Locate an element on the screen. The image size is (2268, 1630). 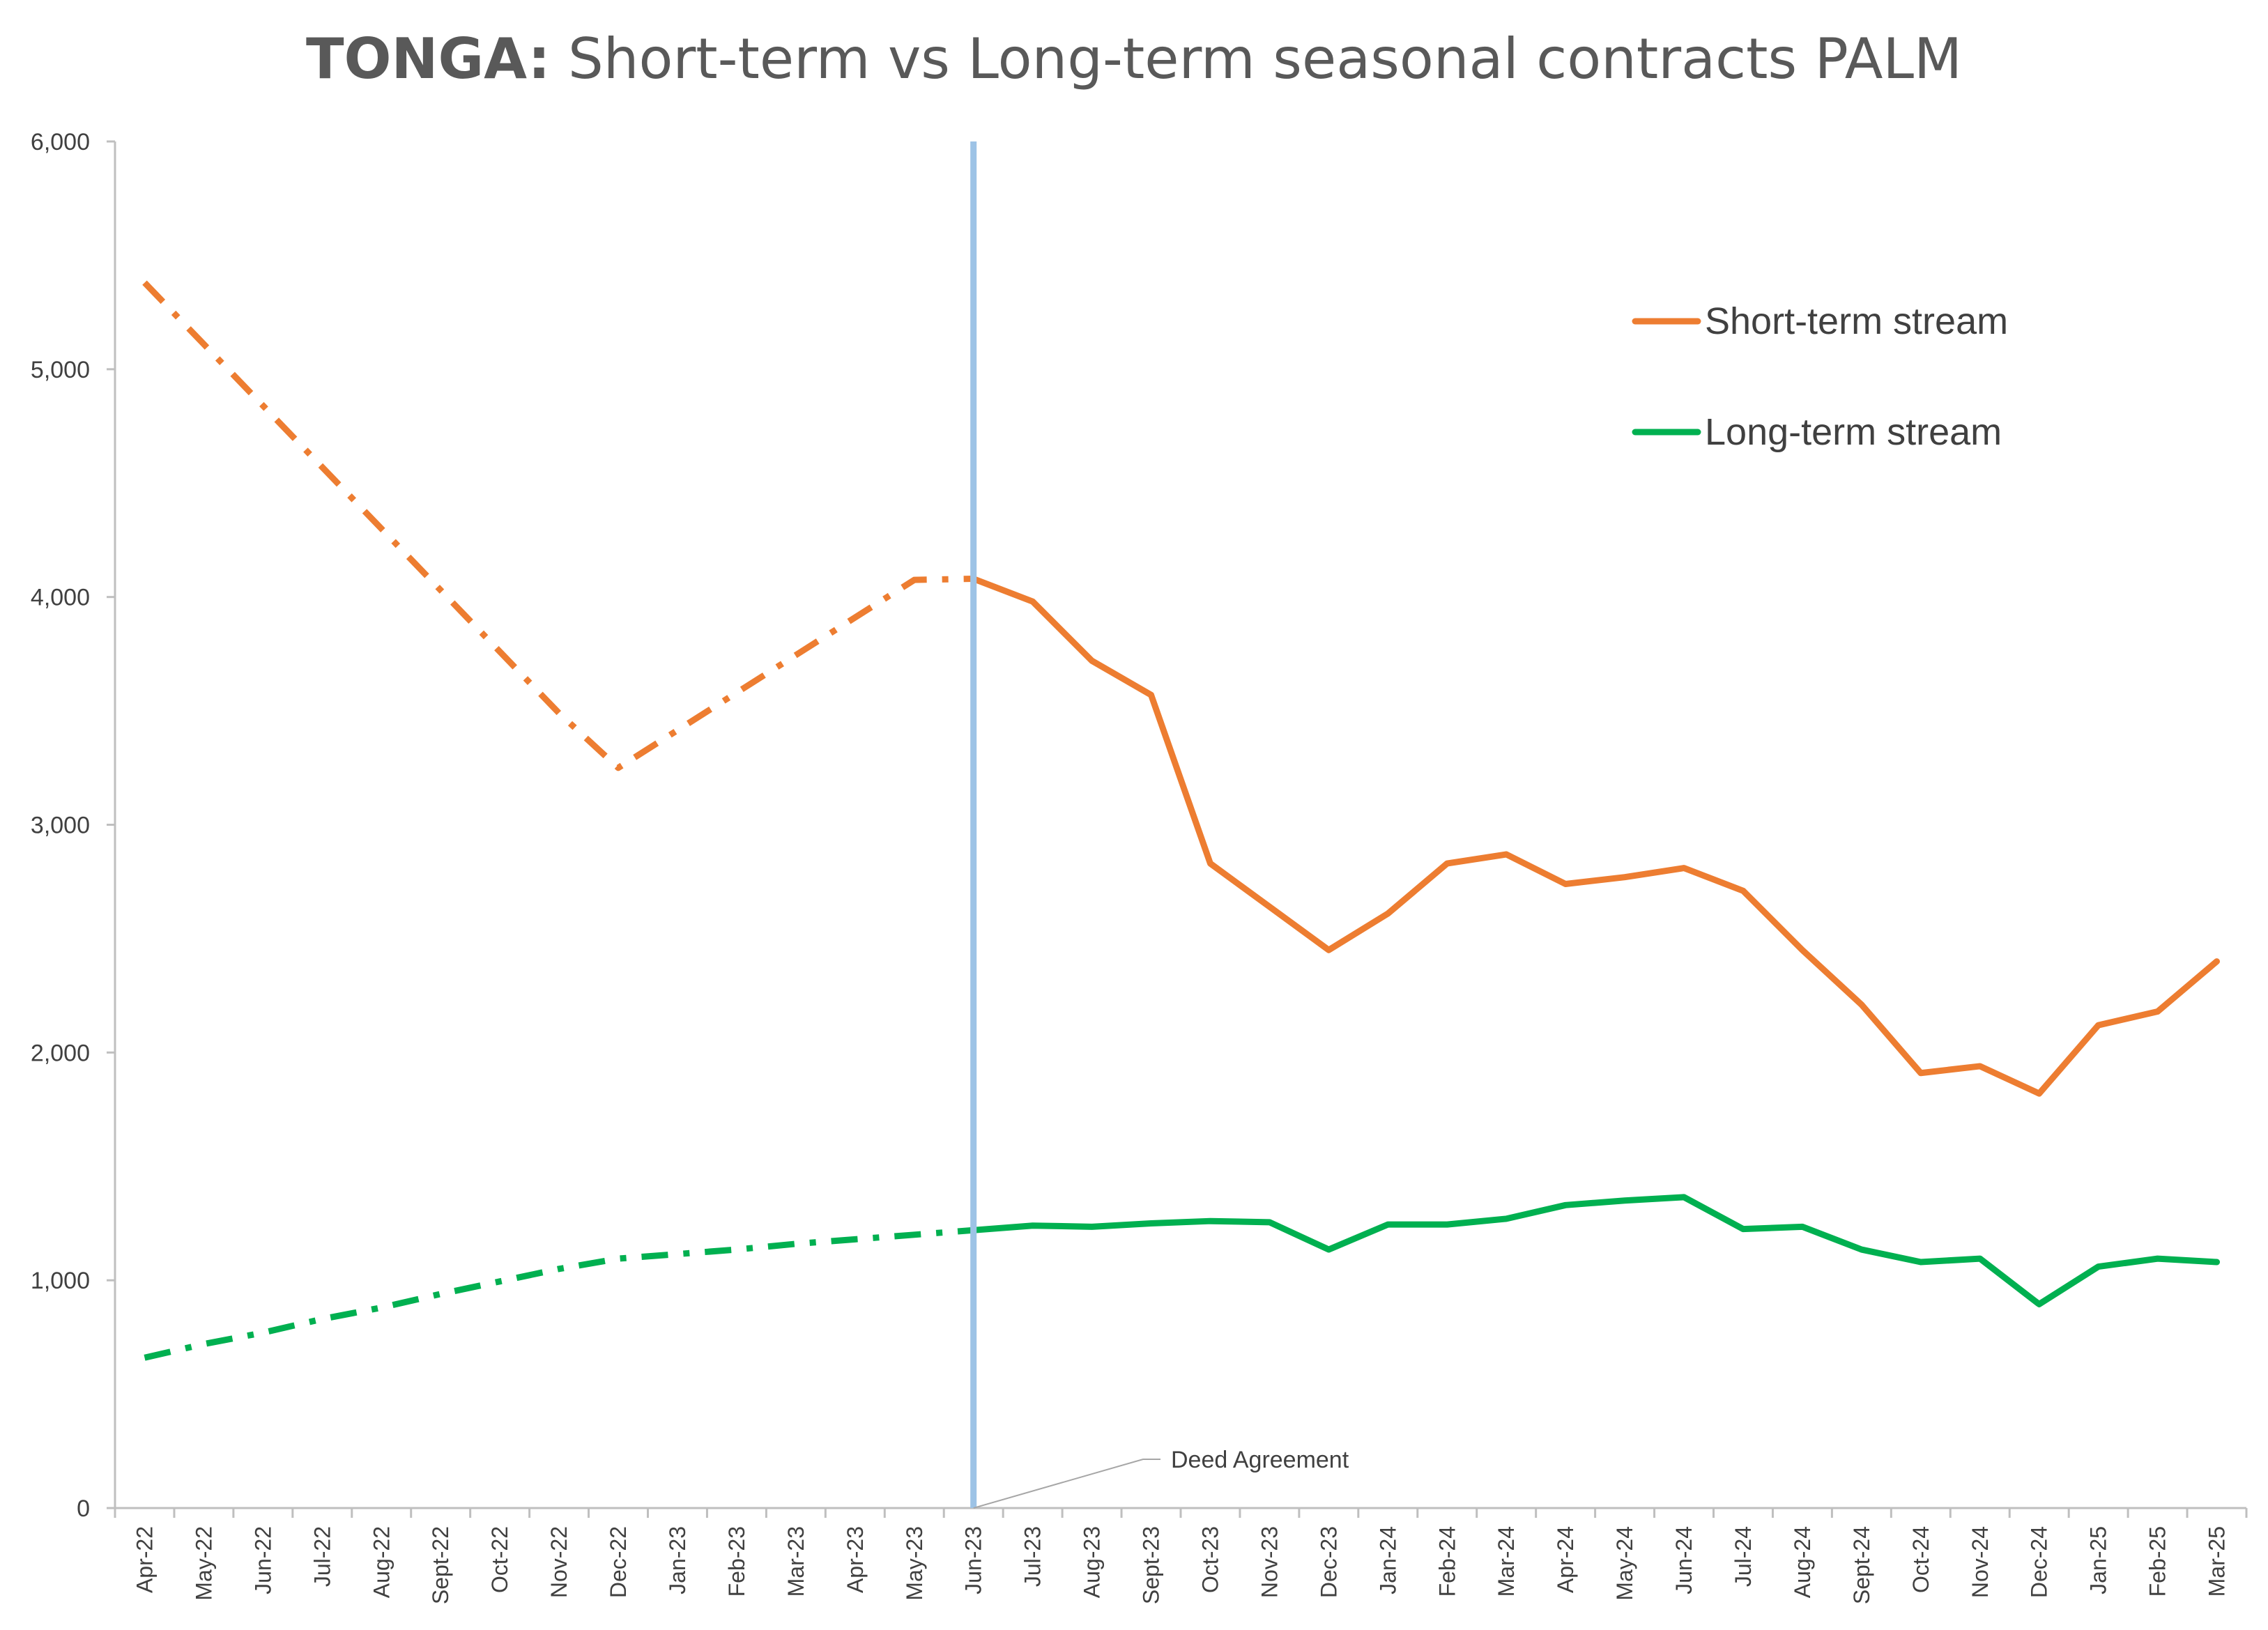
y-tick-label: 3,000 is located at coordinates (60, 826).